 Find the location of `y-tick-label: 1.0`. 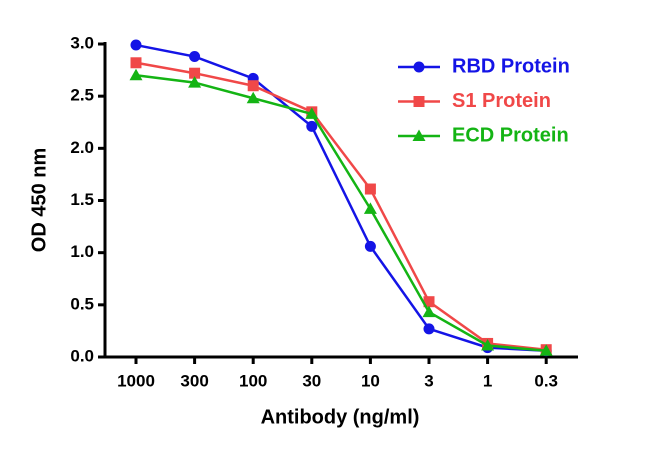

y-tick-label: 1.0 is located at coordinates (82, 251).